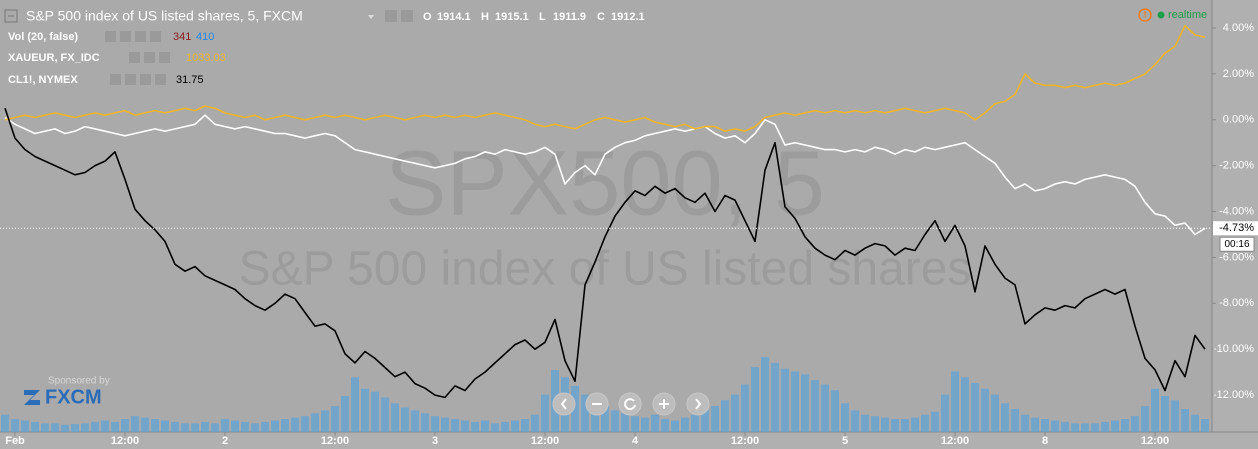 This screenshot has width=1258, height=449. Describe the element at coordinates (601, 17) in the screenshot. I see `ohlc-label: C` at that location.